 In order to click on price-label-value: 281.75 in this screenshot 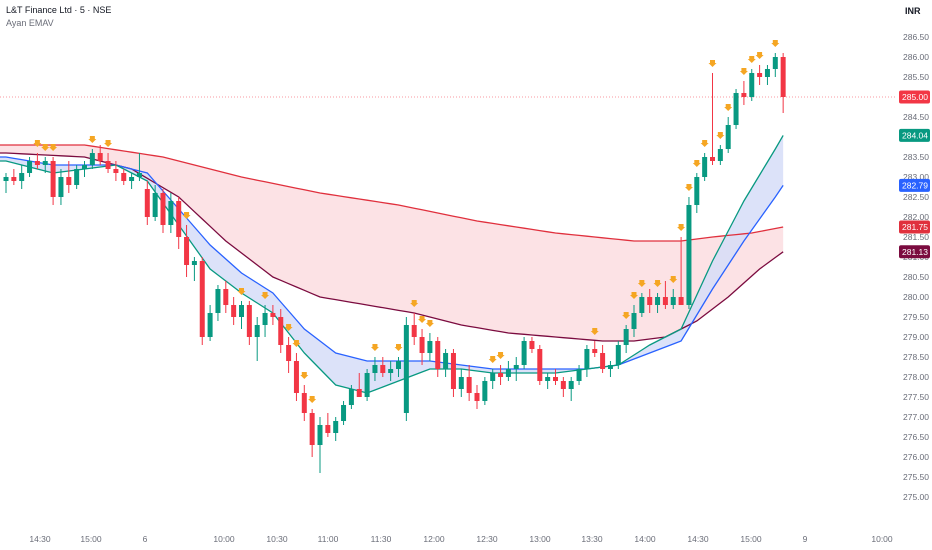, I will do `click(915, 227)`.